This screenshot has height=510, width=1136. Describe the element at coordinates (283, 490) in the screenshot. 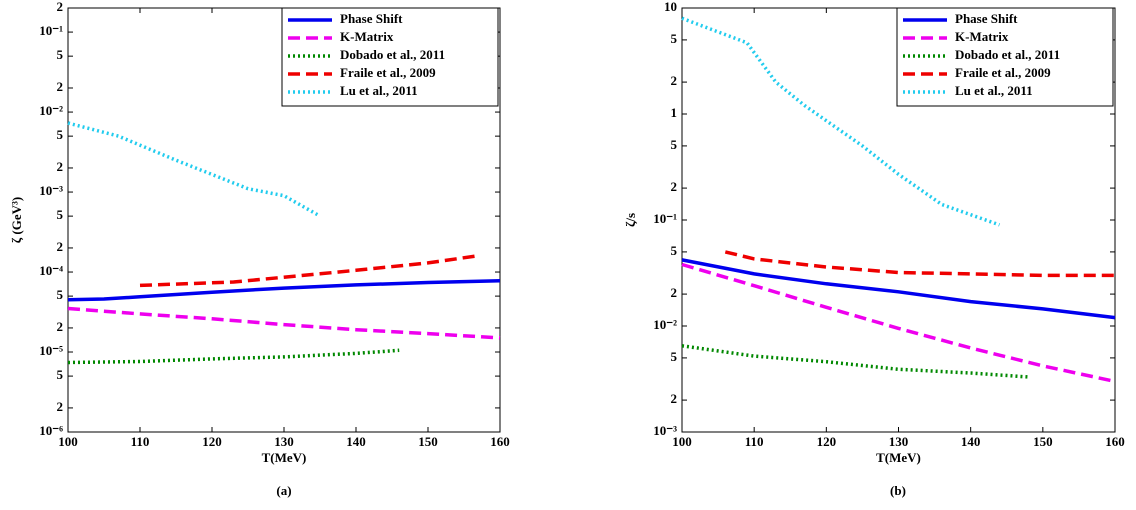

I see `caption: (a)` at that location.